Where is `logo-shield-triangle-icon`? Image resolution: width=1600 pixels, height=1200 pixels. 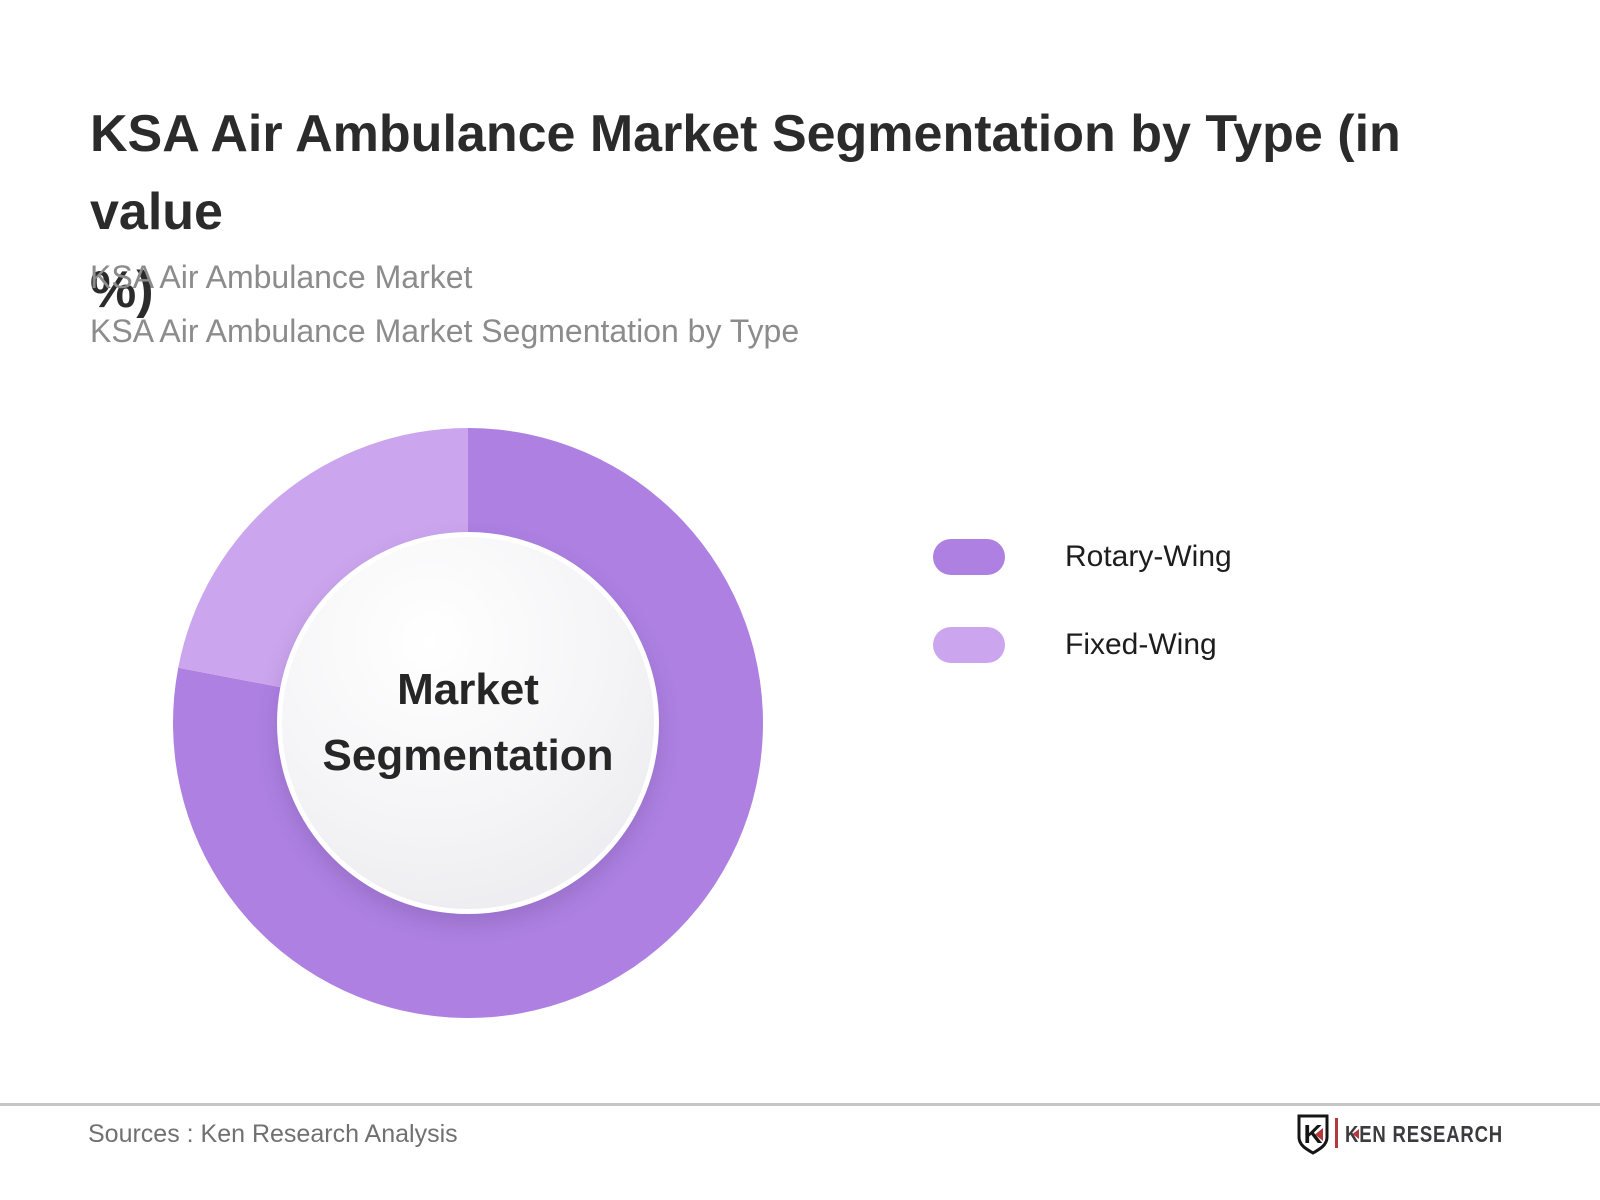
logo-shield-triangle-icon is located at coordinates (1319, 1134).